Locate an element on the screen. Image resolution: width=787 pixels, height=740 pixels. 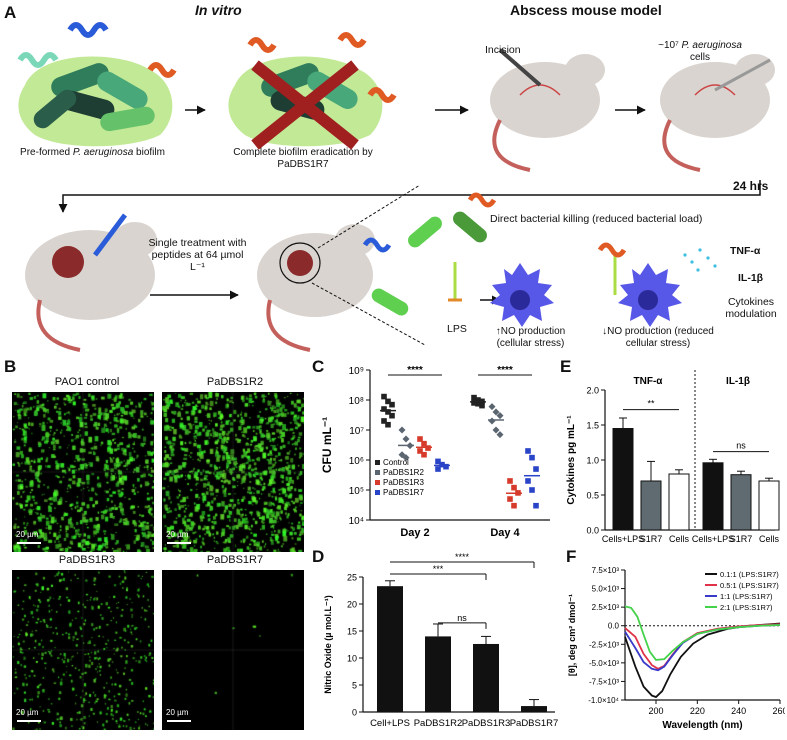
group-label: IL-1β is located at coordinates (738, 381).